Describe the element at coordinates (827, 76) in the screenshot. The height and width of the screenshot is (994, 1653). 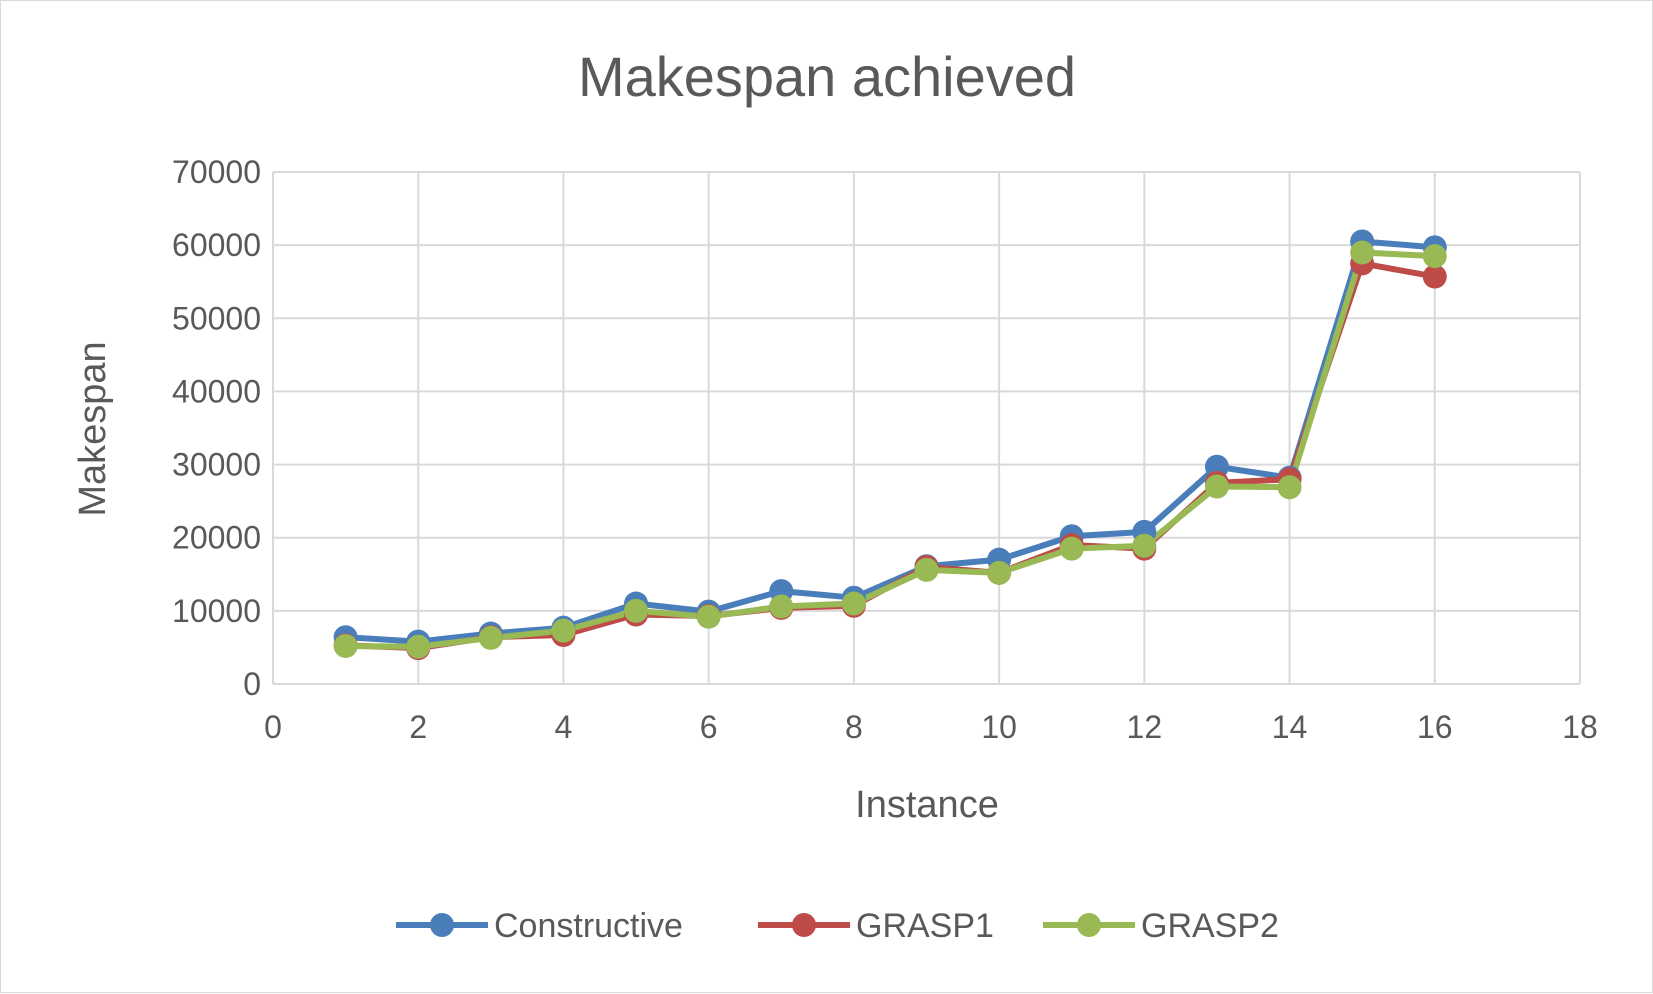
I see `chart-title: Makespan achieved` at that location.